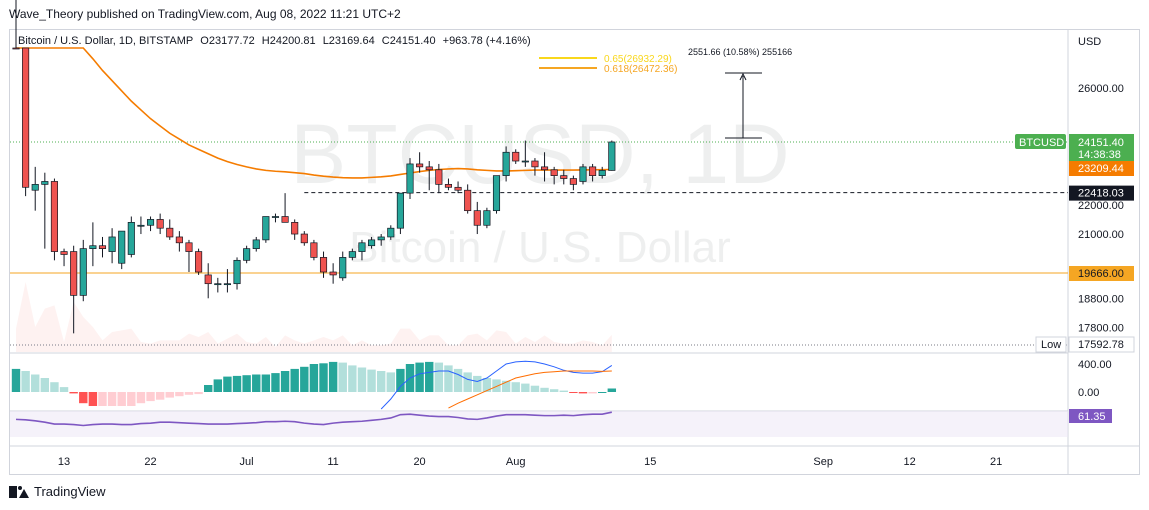 Image resolution: width=1149 pixels, height=510 pixels. I want to click on fib-level-label: 0.65(26932.29), so click(638, 59).